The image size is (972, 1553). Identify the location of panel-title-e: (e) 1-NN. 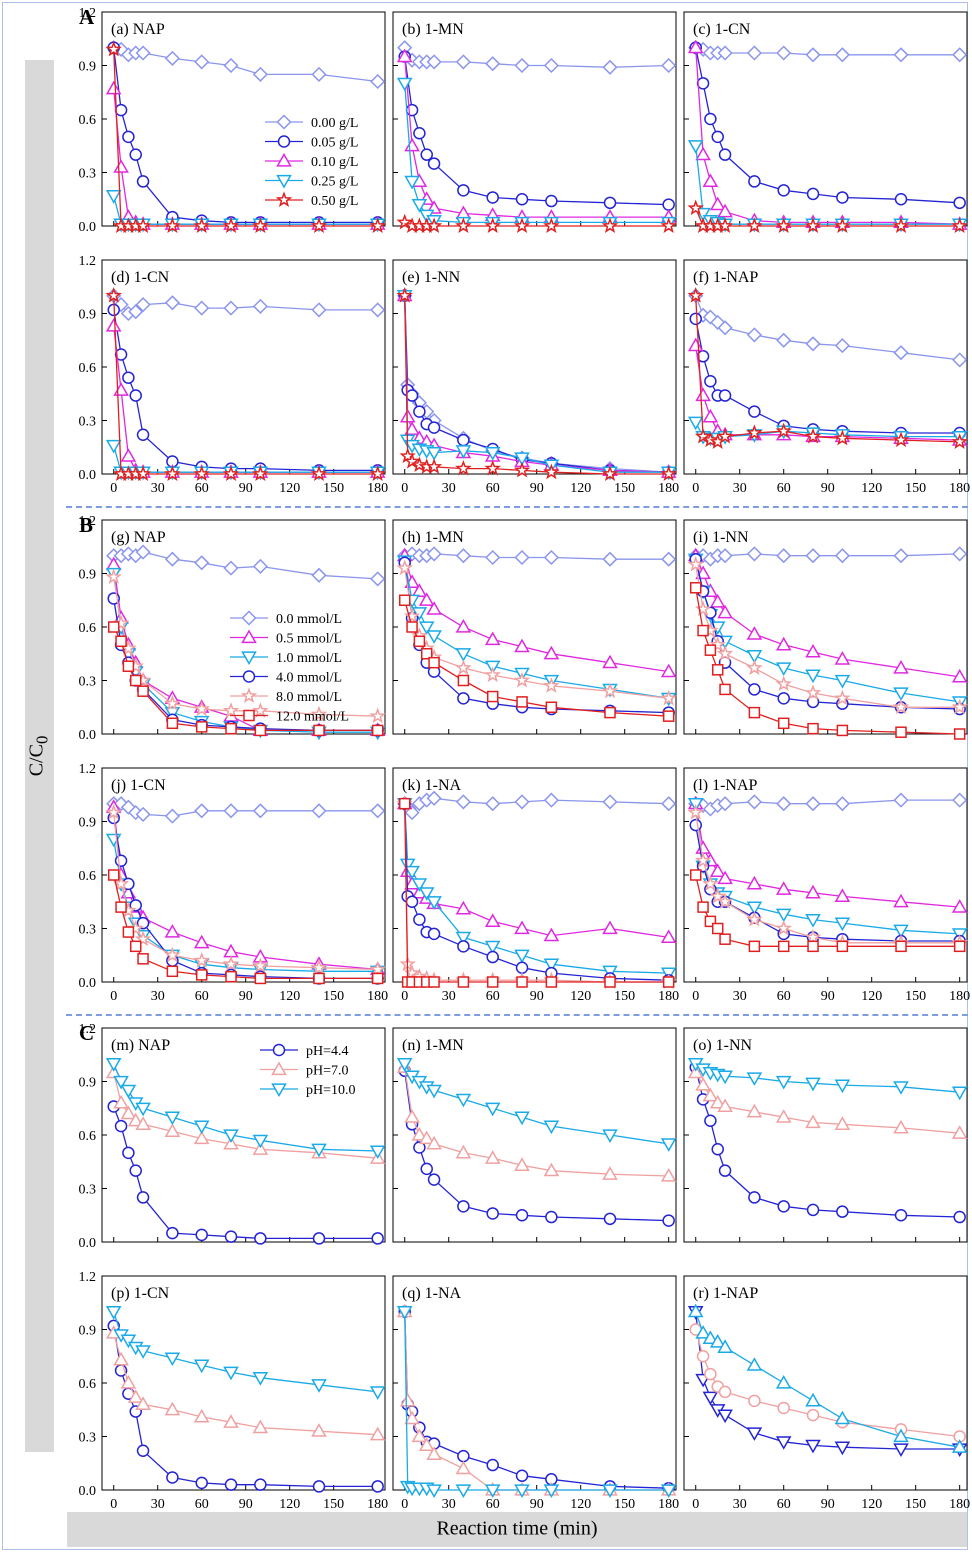
(431, 277).